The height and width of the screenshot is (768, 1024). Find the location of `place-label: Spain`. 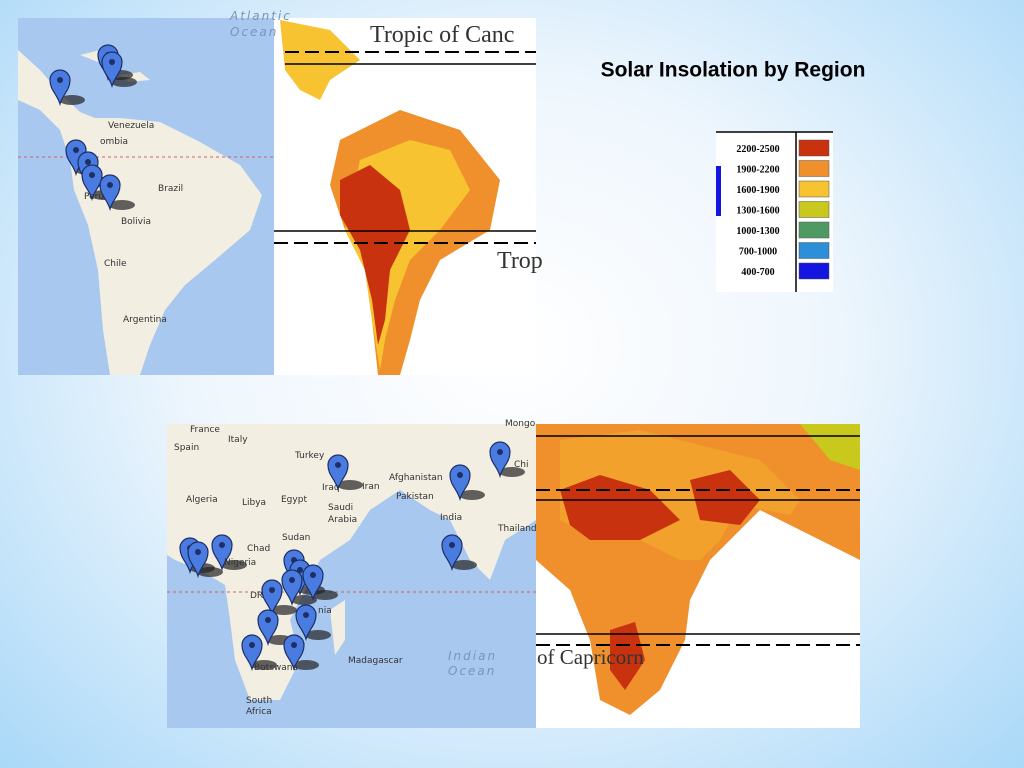

place-label: Spain is located at coordinates (186, 448).